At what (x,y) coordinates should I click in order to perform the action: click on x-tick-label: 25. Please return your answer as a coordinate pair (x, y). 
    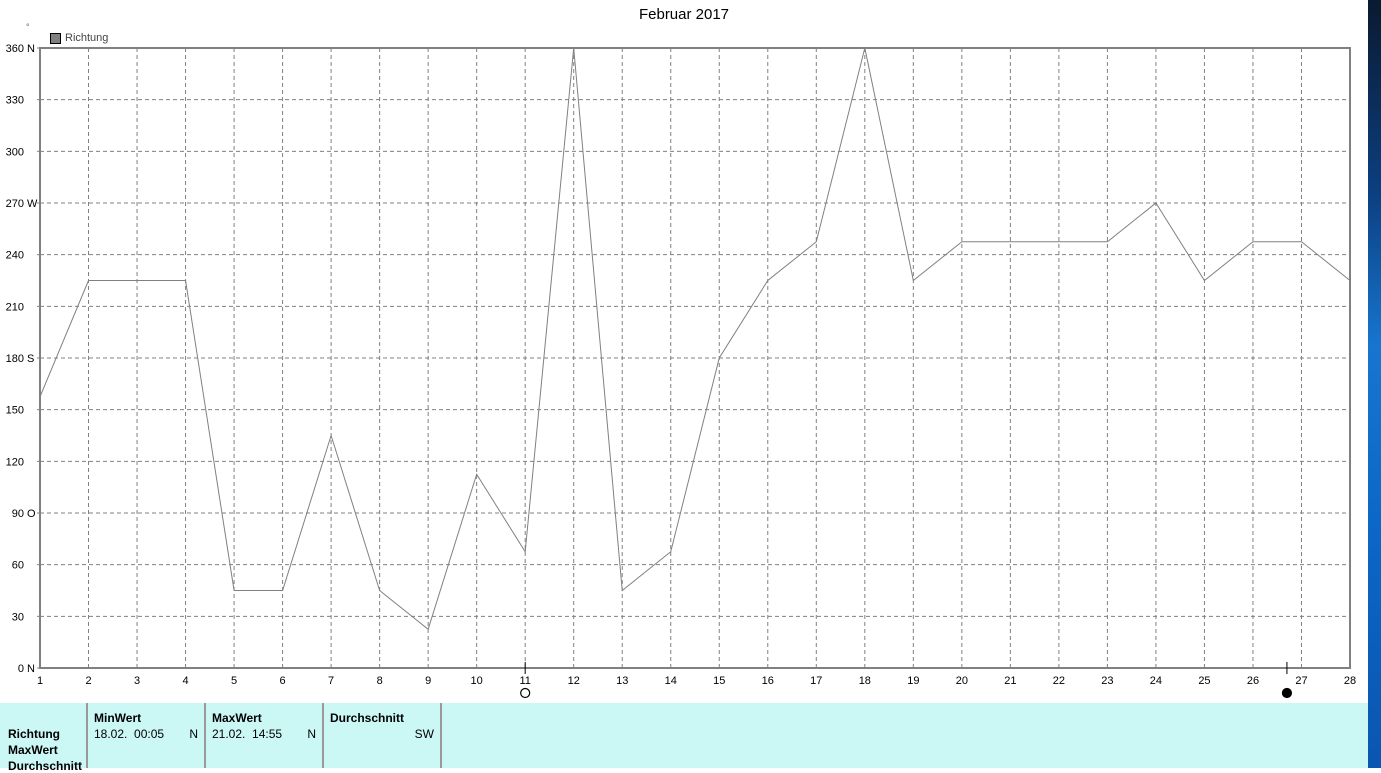
    Looking at the image, I should click on (1204, 681).